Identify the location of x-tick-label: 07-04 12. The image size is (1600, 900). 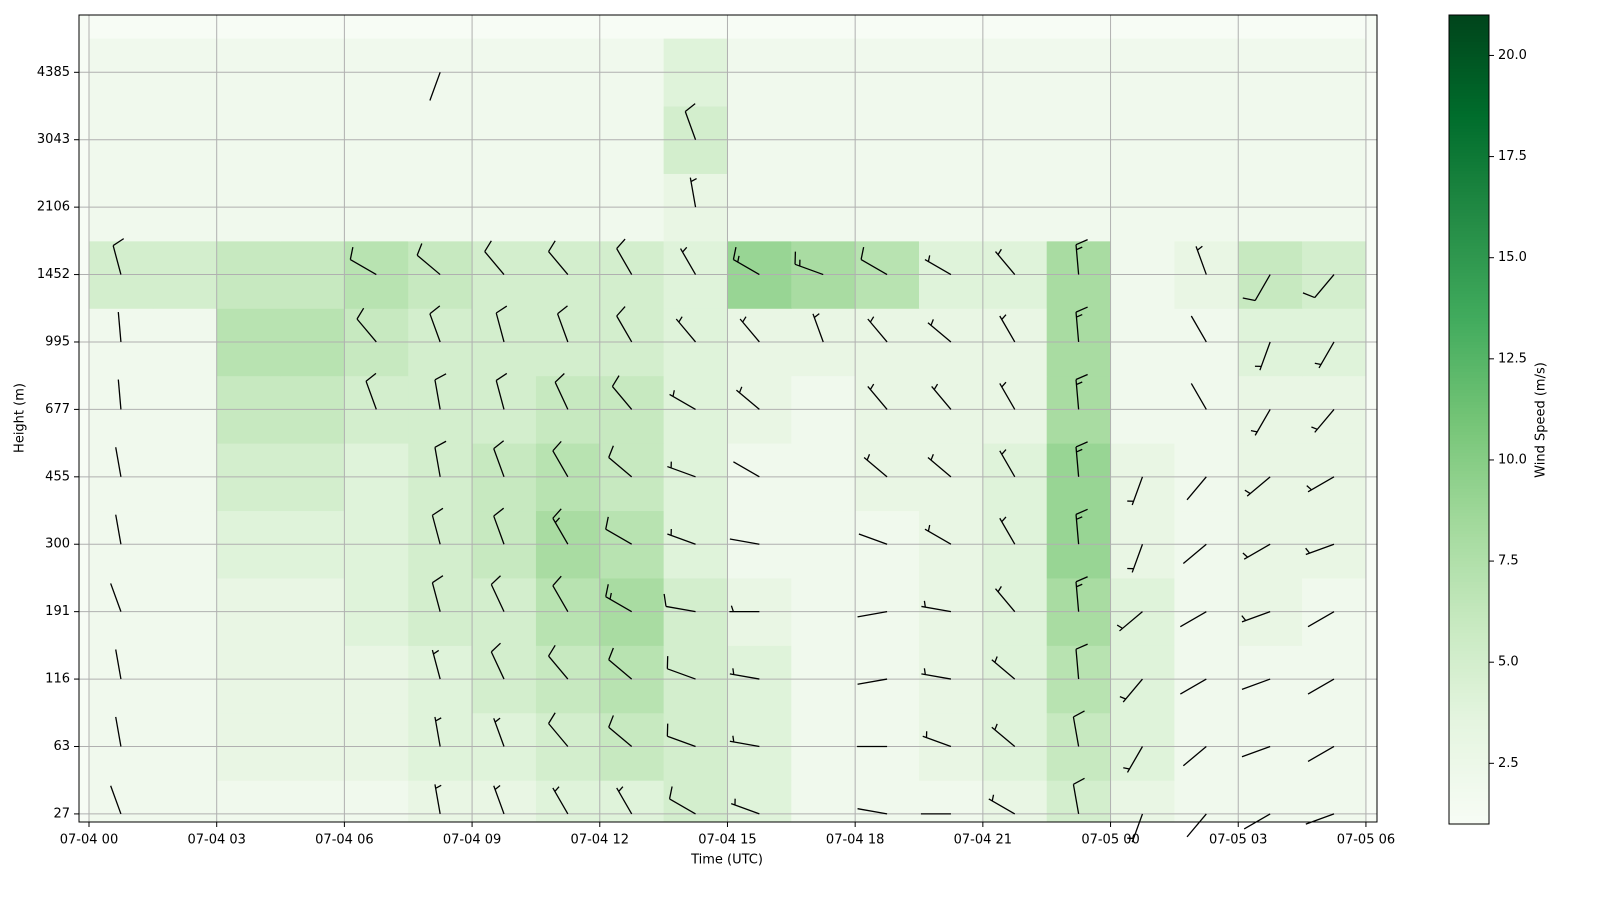
(600, 840).